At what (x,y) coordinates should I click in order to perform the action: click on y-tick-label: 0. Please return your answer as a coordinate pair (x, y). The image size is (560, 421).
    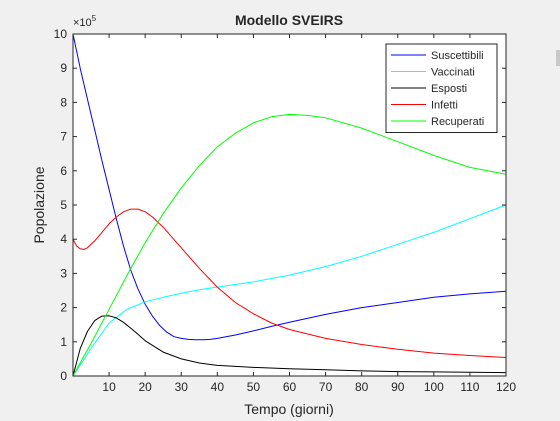
    Looking at the image, I should click on (63, 376).